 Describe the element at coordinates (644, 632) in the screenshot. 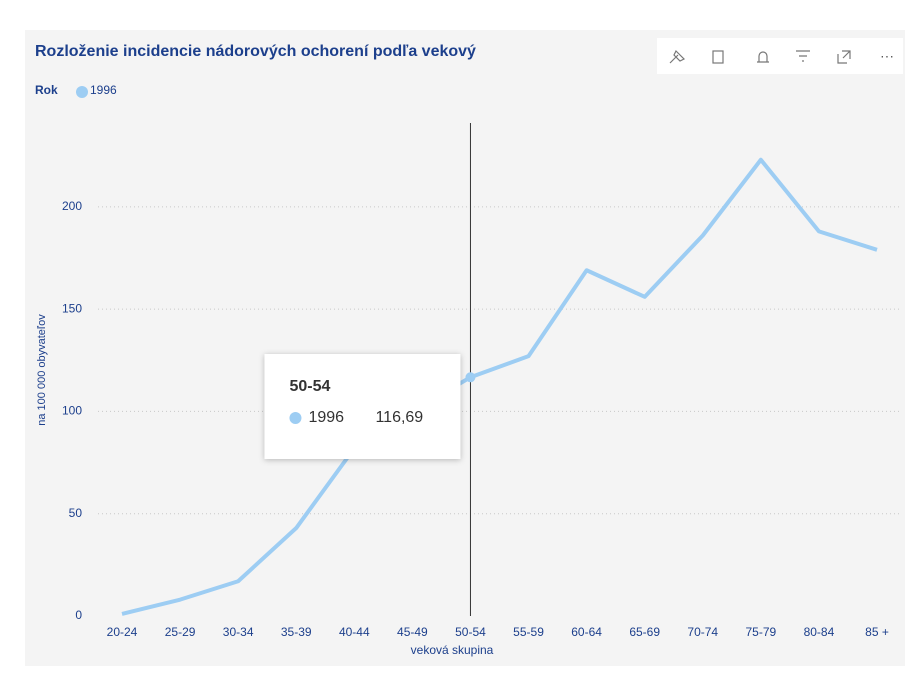

I see `x-tick-label: 65-69` at that location.